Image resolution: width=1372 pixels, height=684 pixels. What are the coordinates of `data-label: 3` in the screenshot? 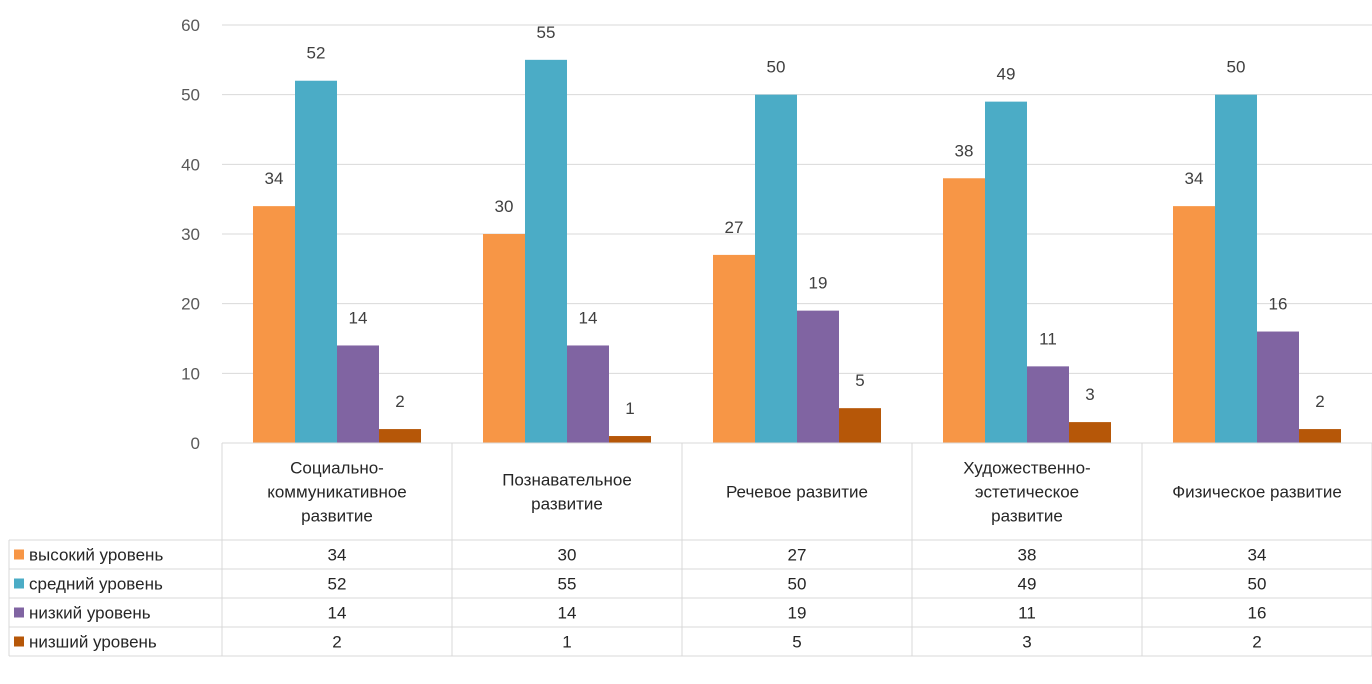 It's located at (1089, 394).